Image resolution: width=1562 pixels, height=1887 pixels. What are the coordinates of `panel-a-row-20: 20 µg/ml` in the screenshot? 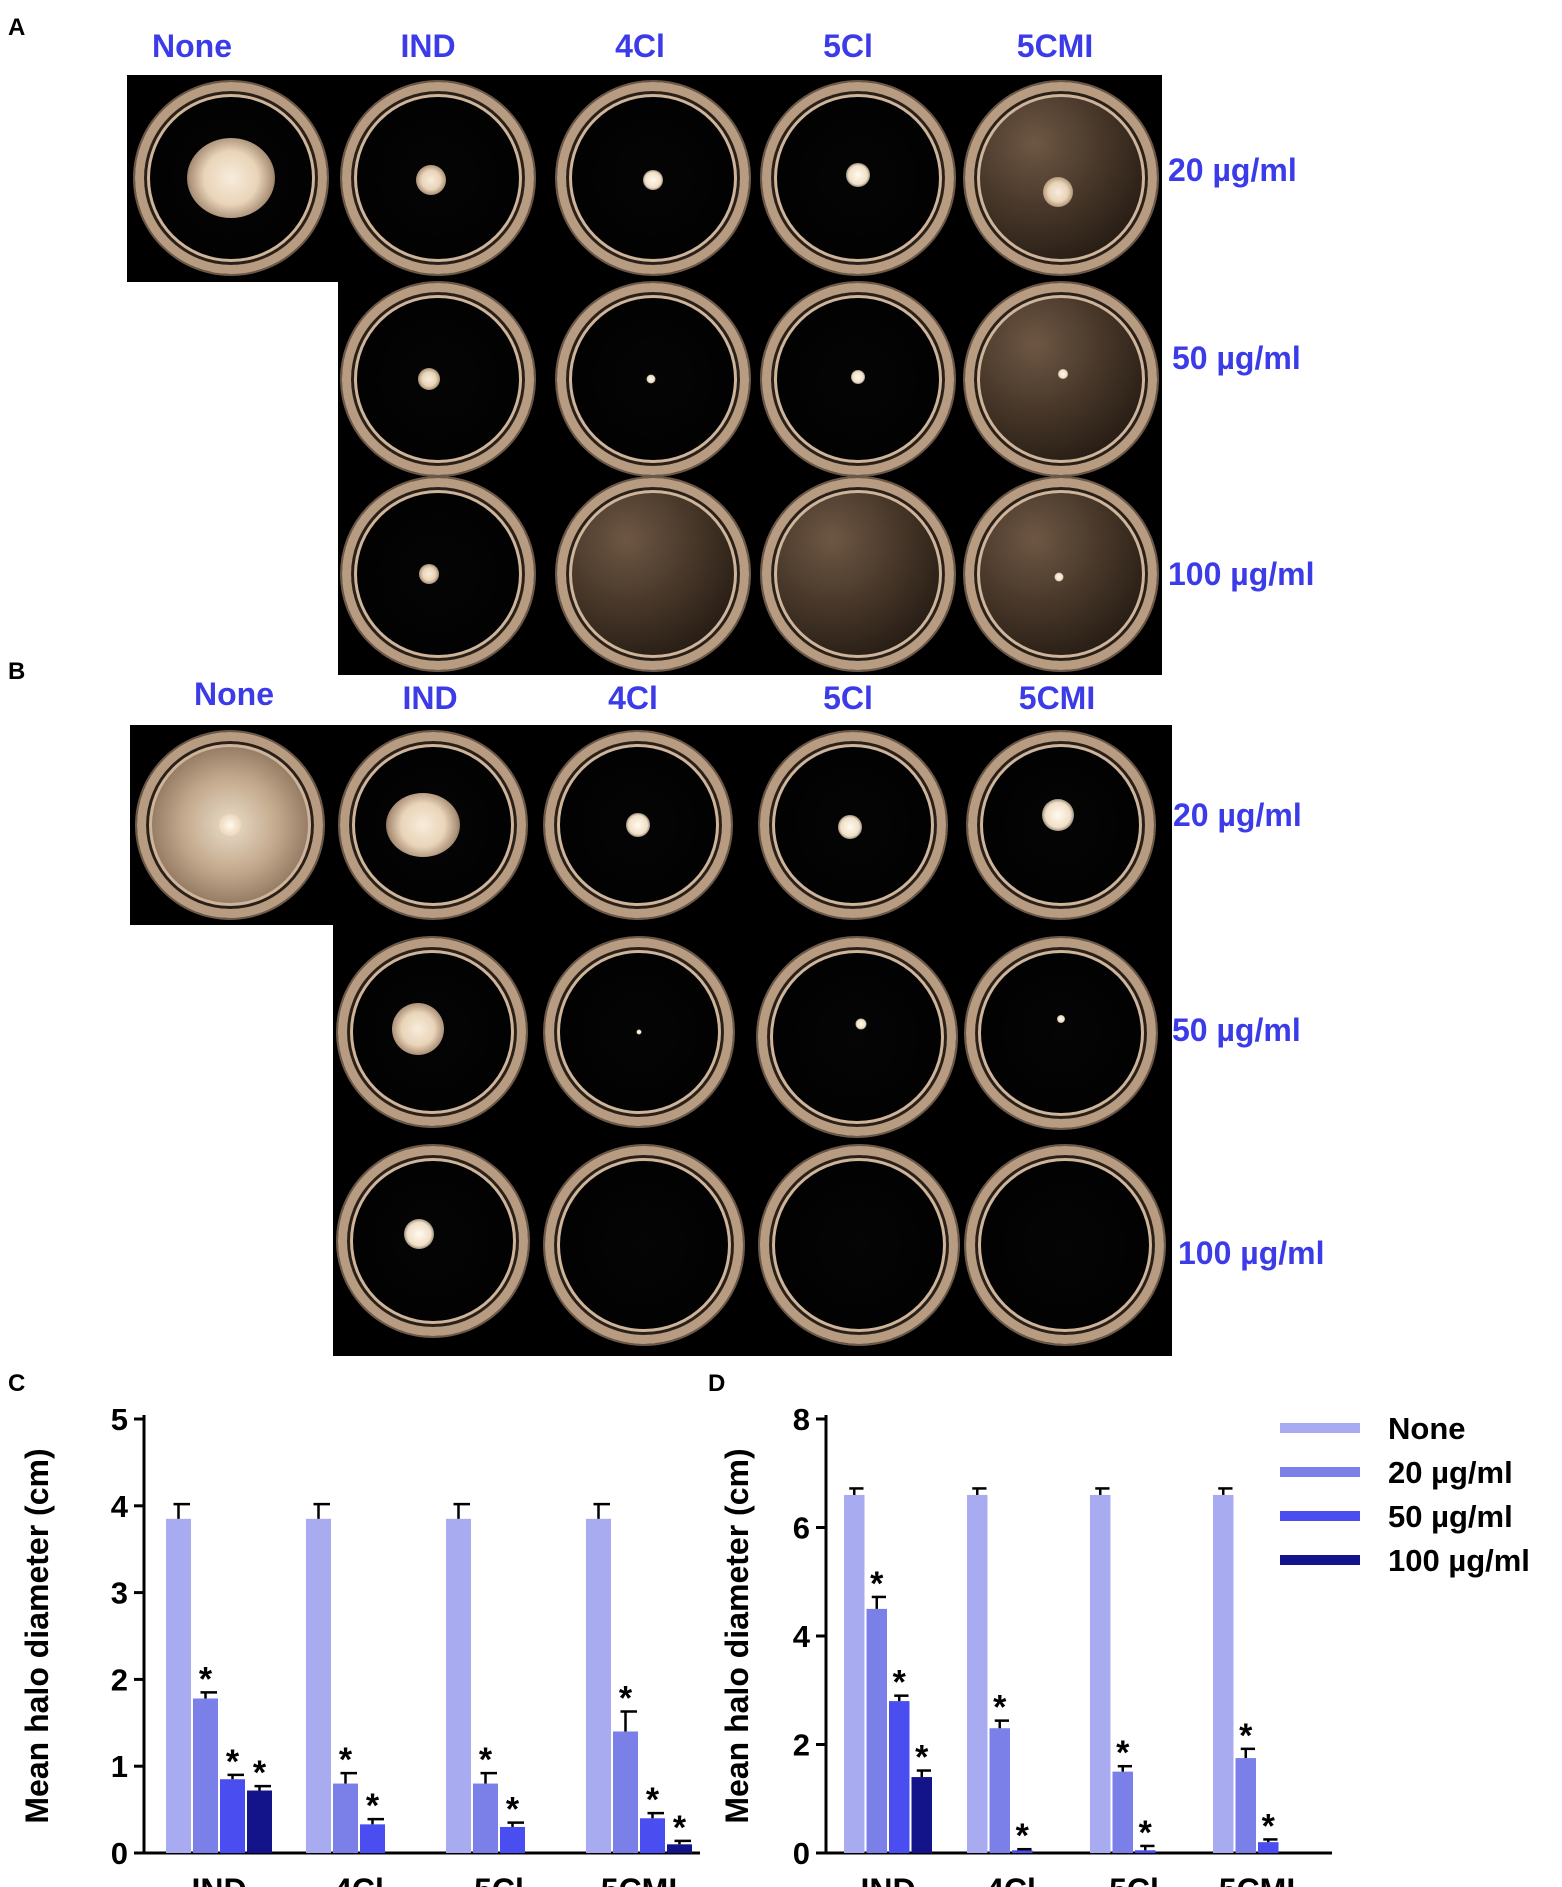 It's located at (1232, 170).